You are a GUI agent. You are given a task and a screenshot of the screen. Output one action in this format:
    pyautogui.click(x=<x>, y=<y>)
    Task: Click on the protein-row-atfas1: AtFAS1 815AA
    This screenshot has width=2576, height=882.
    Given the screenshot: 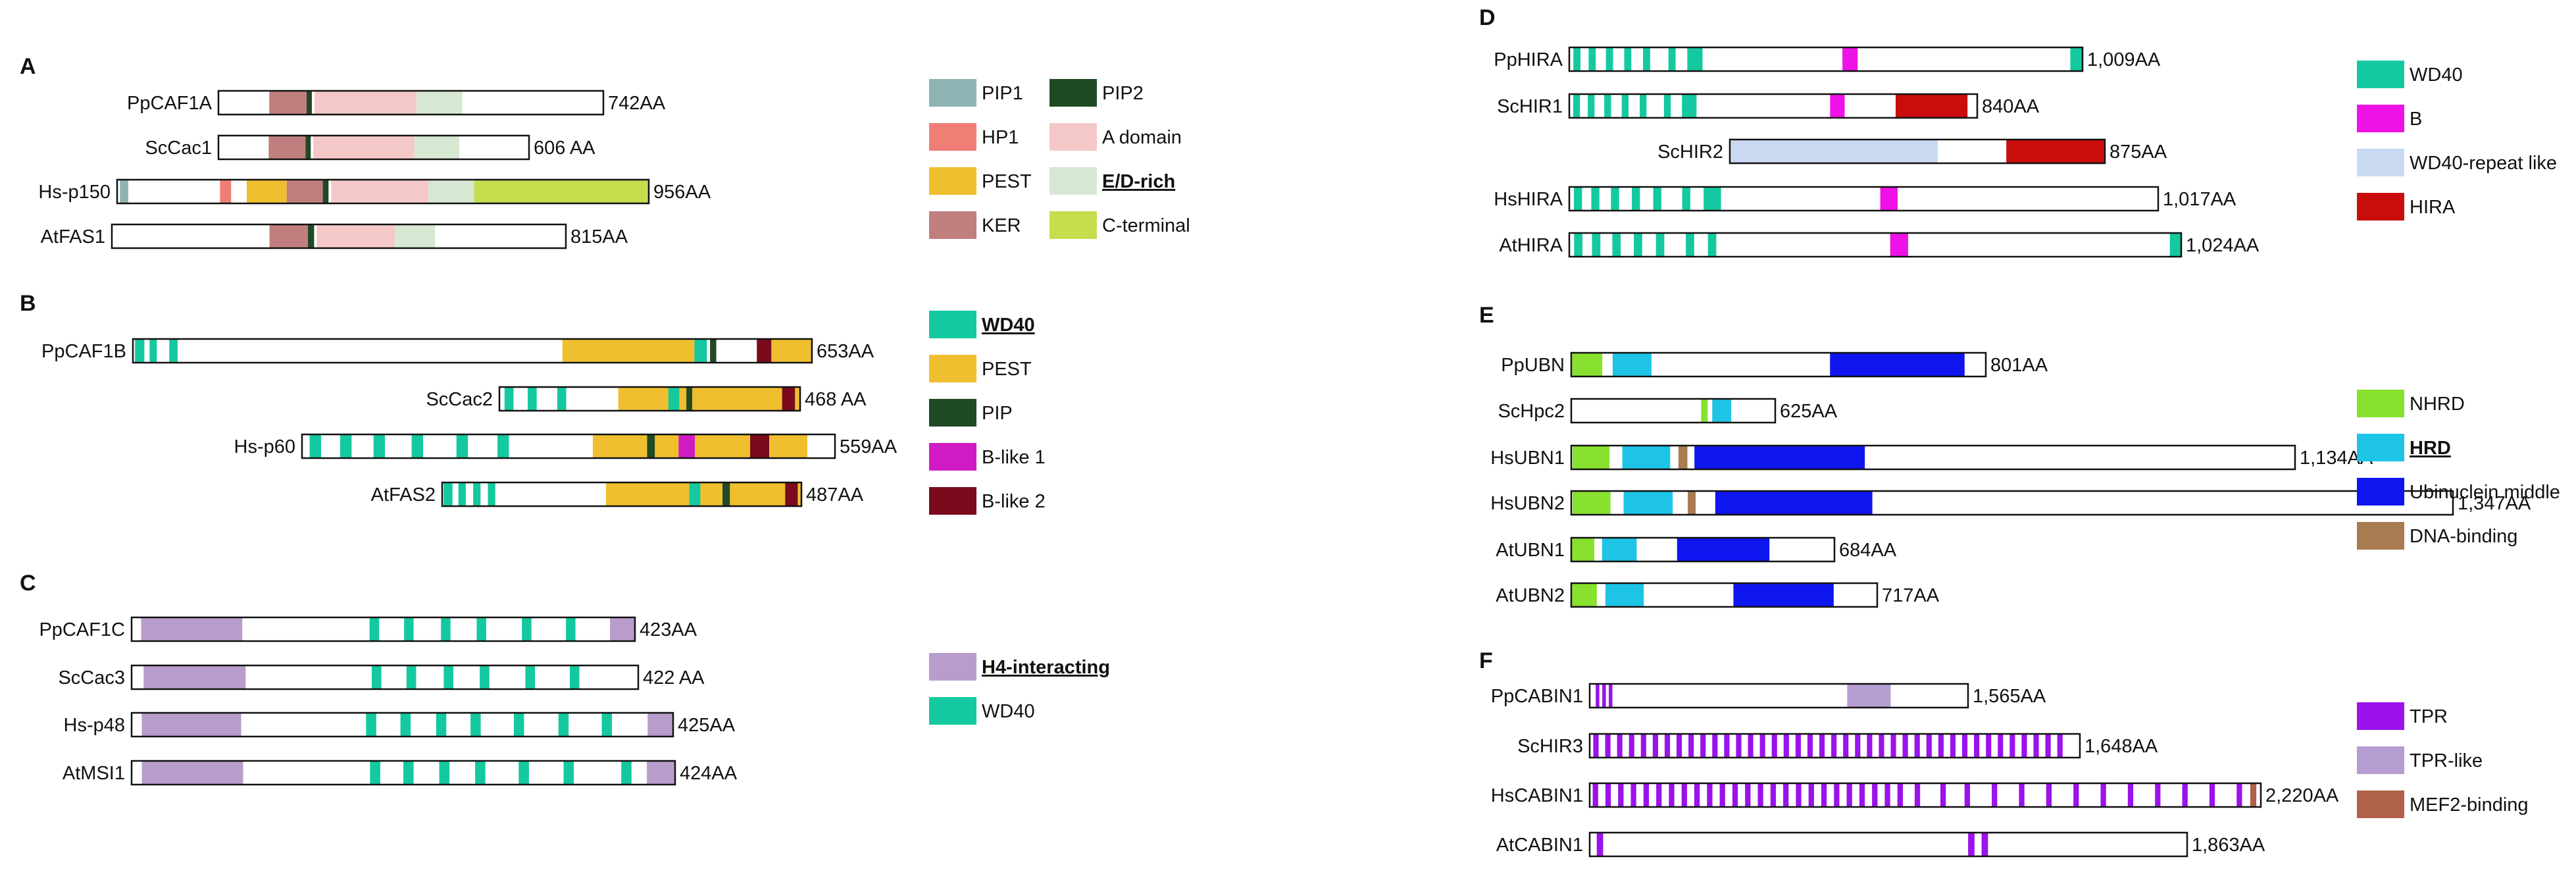 What is the action you would take?
    pyautogui.click(x=334, y=236)
    